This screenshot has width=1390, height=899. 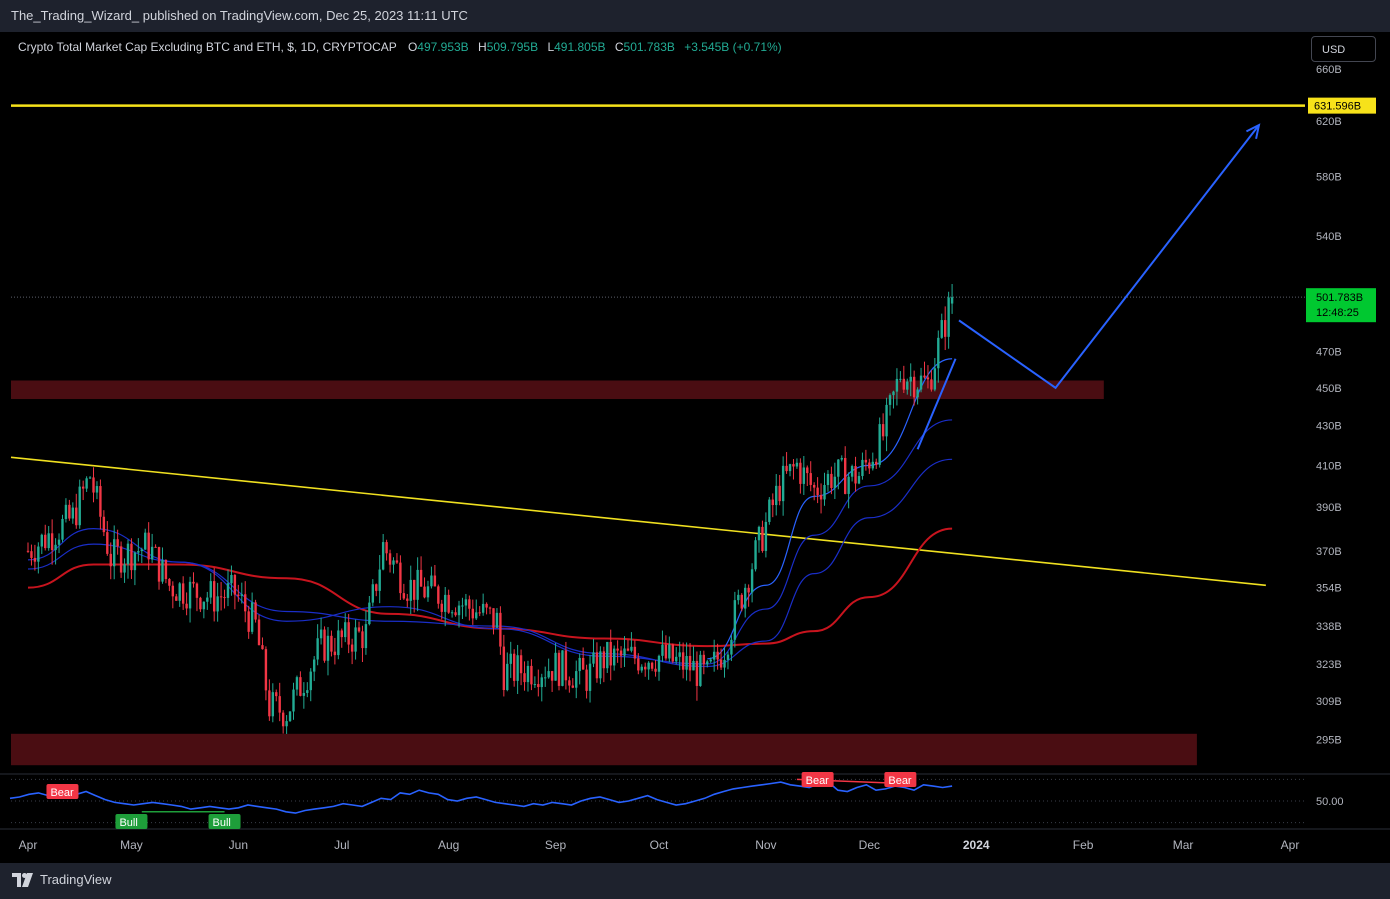 What do you see at coordinates (733, 47) in the screenshot?
I see `change-value: +3.545B (+0.71%)` at bounding box center [733, 47].